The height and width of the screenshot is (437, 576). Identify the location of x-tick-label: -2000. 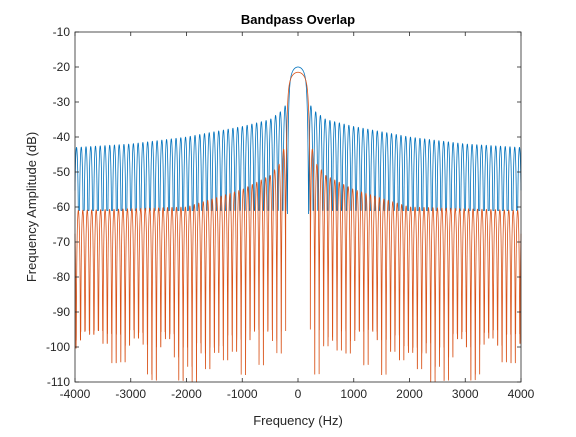
(186, 394).